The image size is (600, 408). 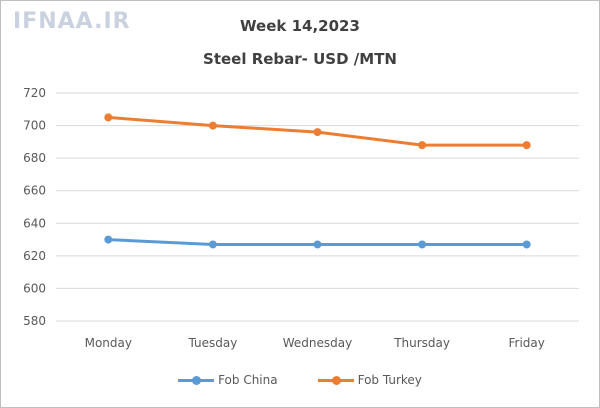 What do you see at coordinates (300, 26) in the screenshot?
I see `chart-title: Week 14,2023` at bounding box center [300, 26].